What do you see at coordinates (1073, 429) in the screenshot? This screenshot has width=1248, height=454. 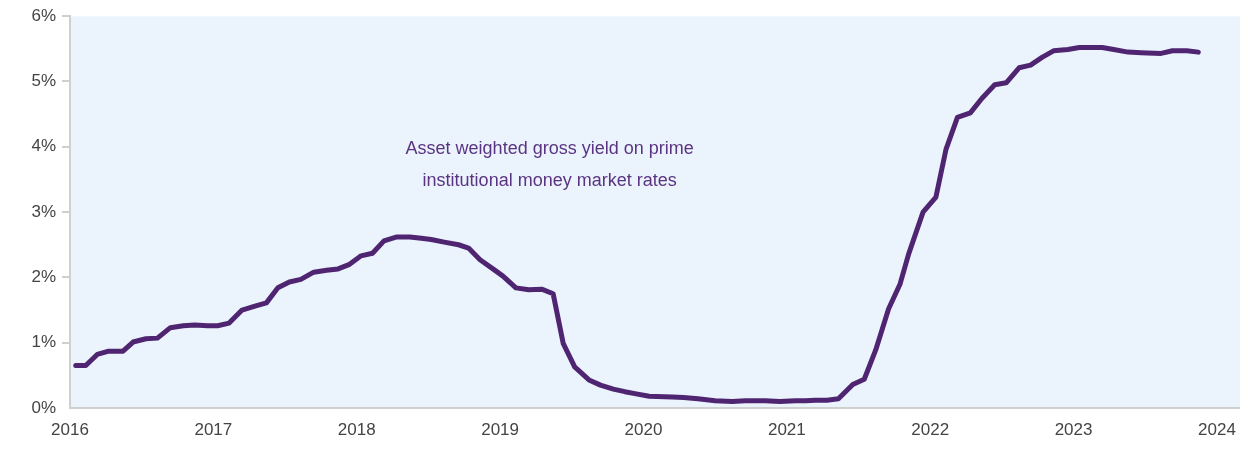 I see `x-tick-label: 2023` at bounding box center [1073, 429].